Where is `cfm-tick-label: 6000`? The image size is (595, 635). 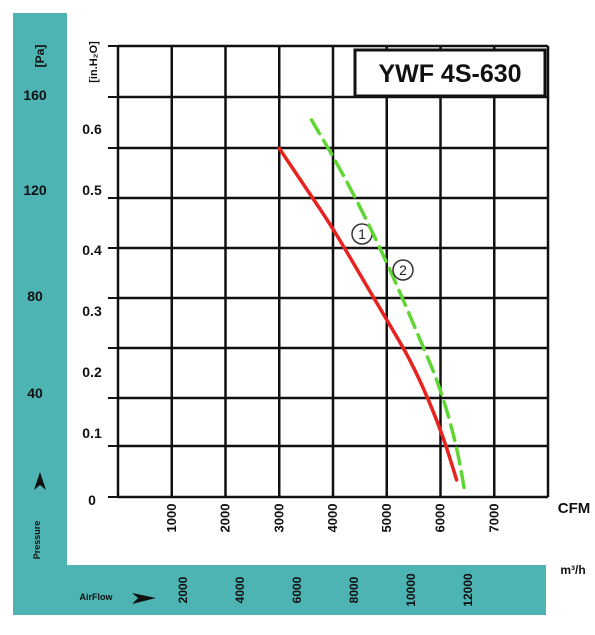 cfm-tick-label: 6000 is located at coordinates (440, 518).